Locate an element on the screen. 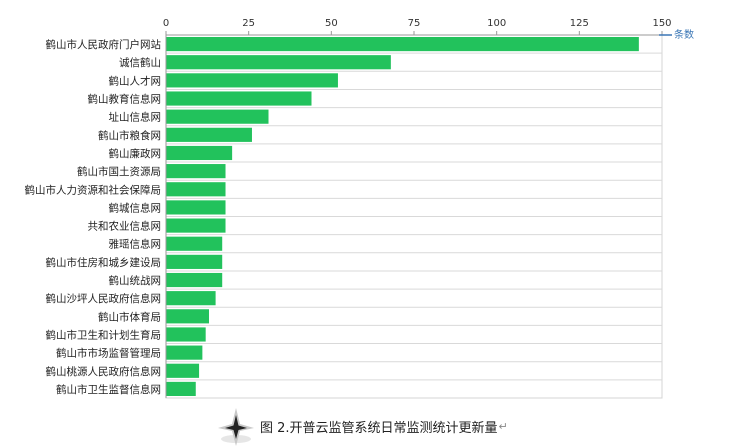 Image resolution: width=730 pixels, height=446 pixels. category-label: 鹤山市人力资源和社会保障局 is located at coordinates (93, 189).